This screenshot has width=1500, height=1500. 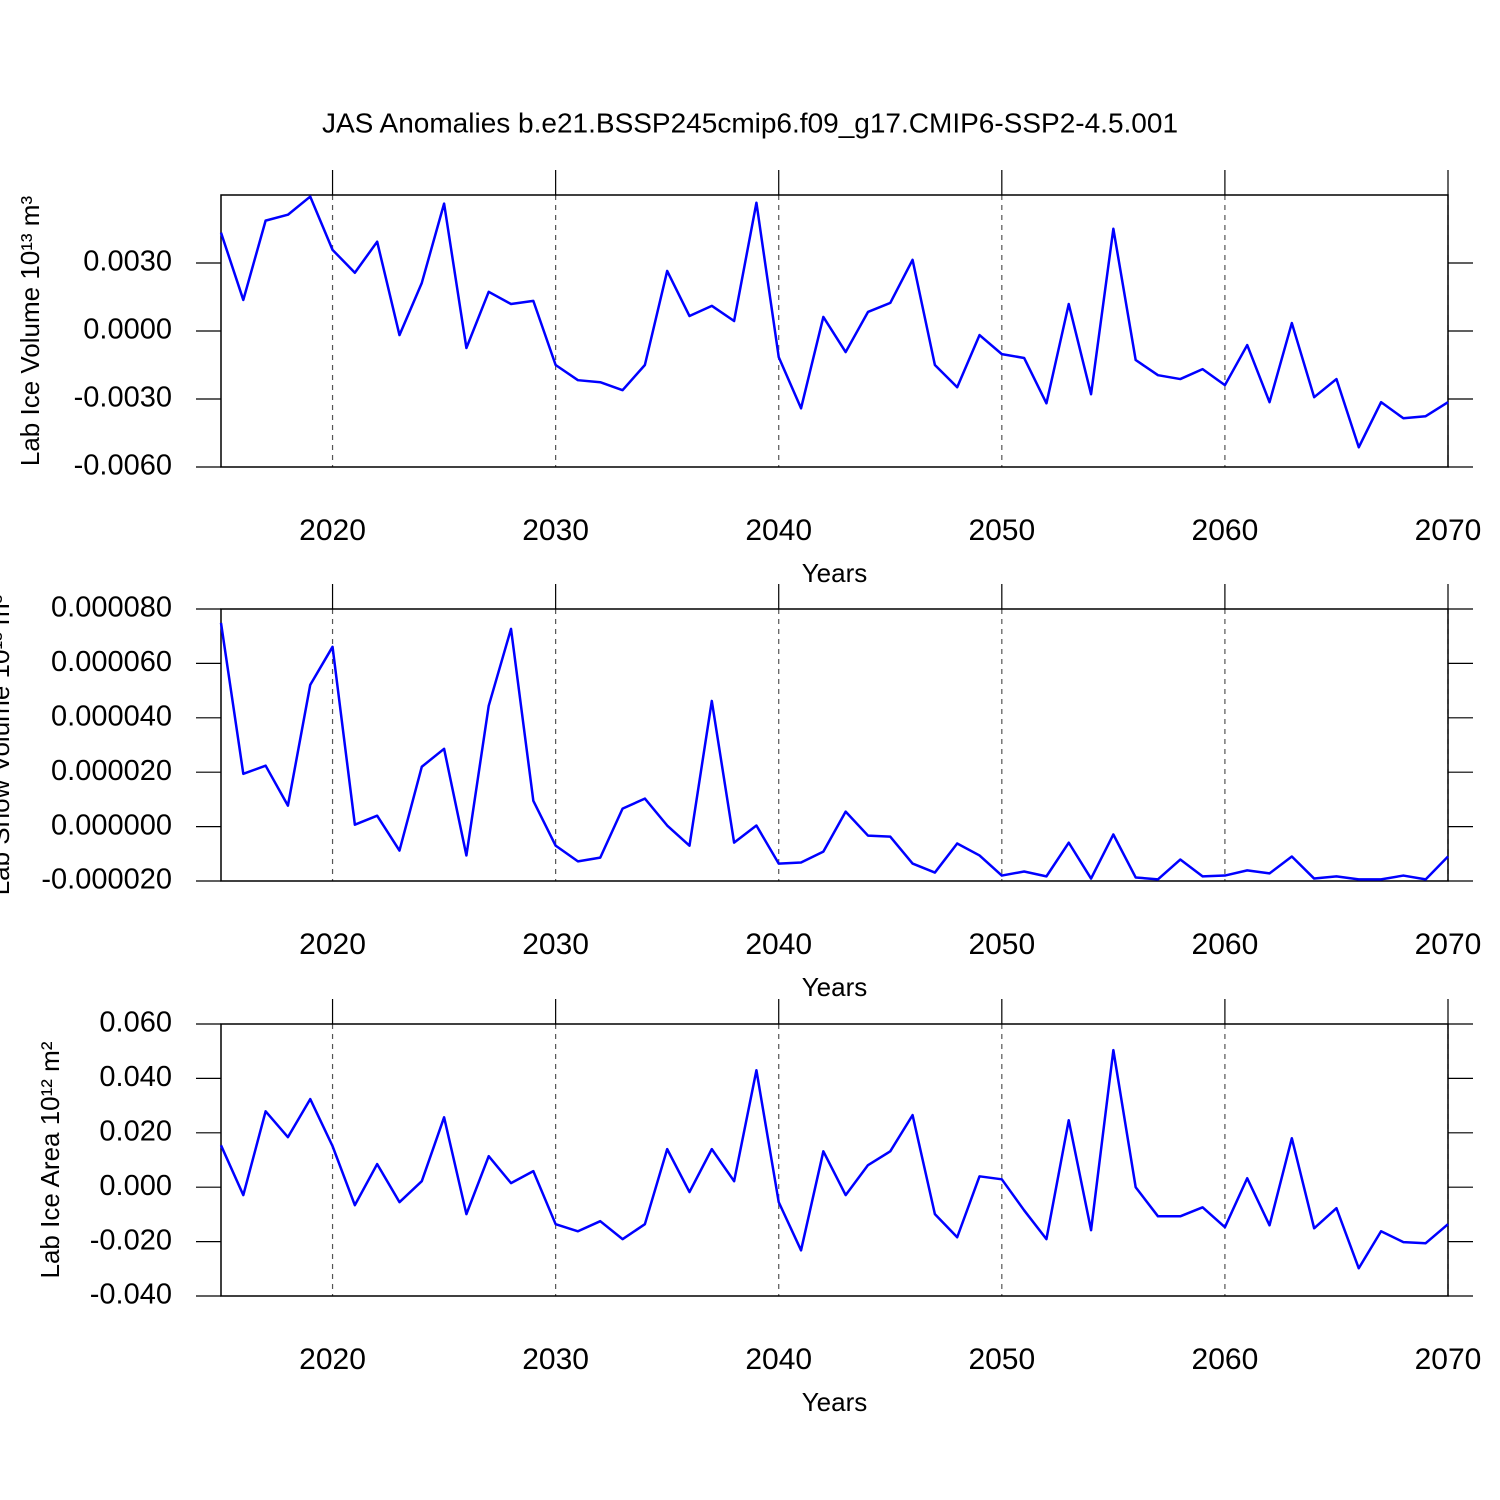 I want to click on y-tick-label: -0.0030, so click(x=123, y=398).